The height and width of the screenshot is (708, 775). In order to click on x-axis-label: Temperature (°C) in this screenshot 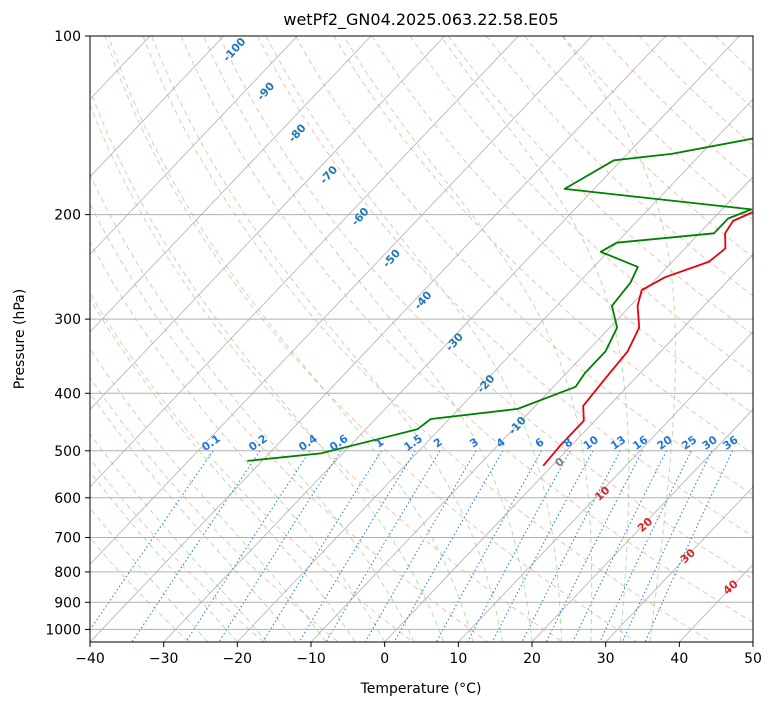, I will do `click(421, 689)`.